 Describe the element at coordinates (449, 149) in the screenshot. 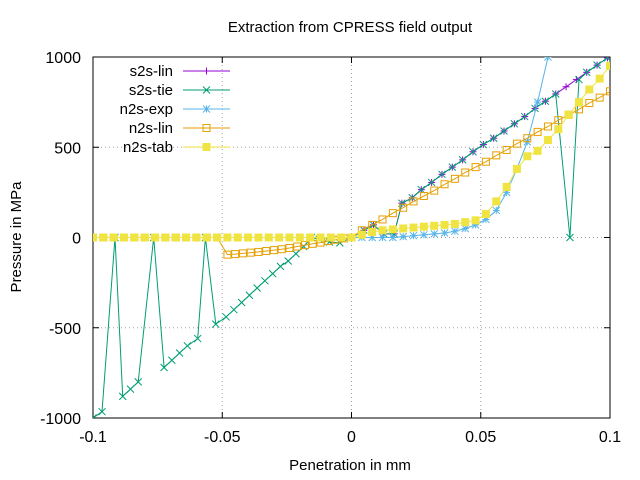

I see `series-n2s-exp` at that location.